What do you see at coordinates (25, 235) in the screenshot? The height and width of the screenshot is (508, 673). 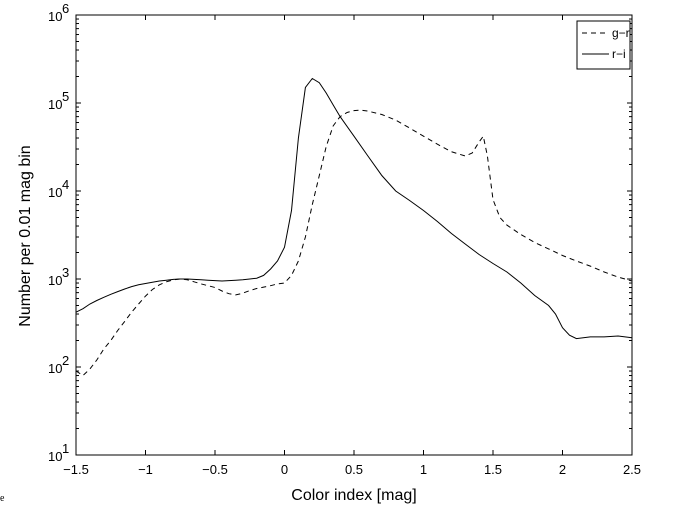 I see `y-axis-label: Number per 0.01 mag bin` at bounding box center [25, 235].